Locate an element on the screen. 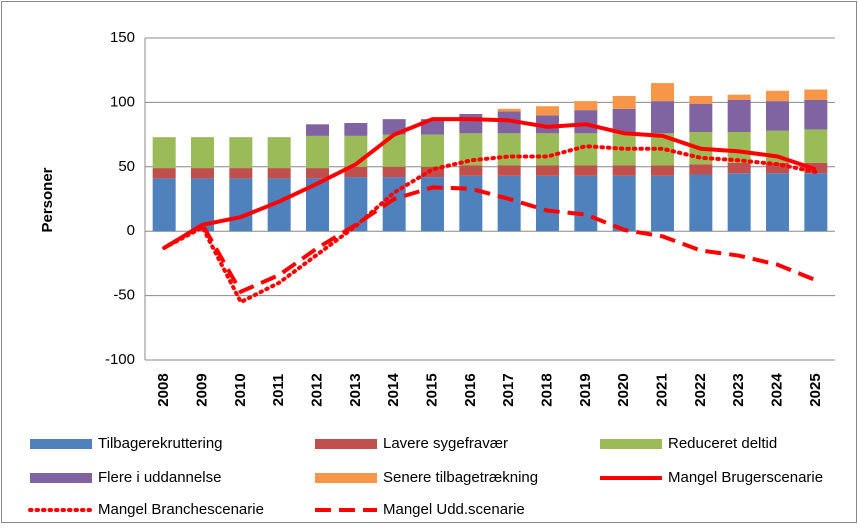  x-tick-label: 2011 is located at coordinates (278, 390).